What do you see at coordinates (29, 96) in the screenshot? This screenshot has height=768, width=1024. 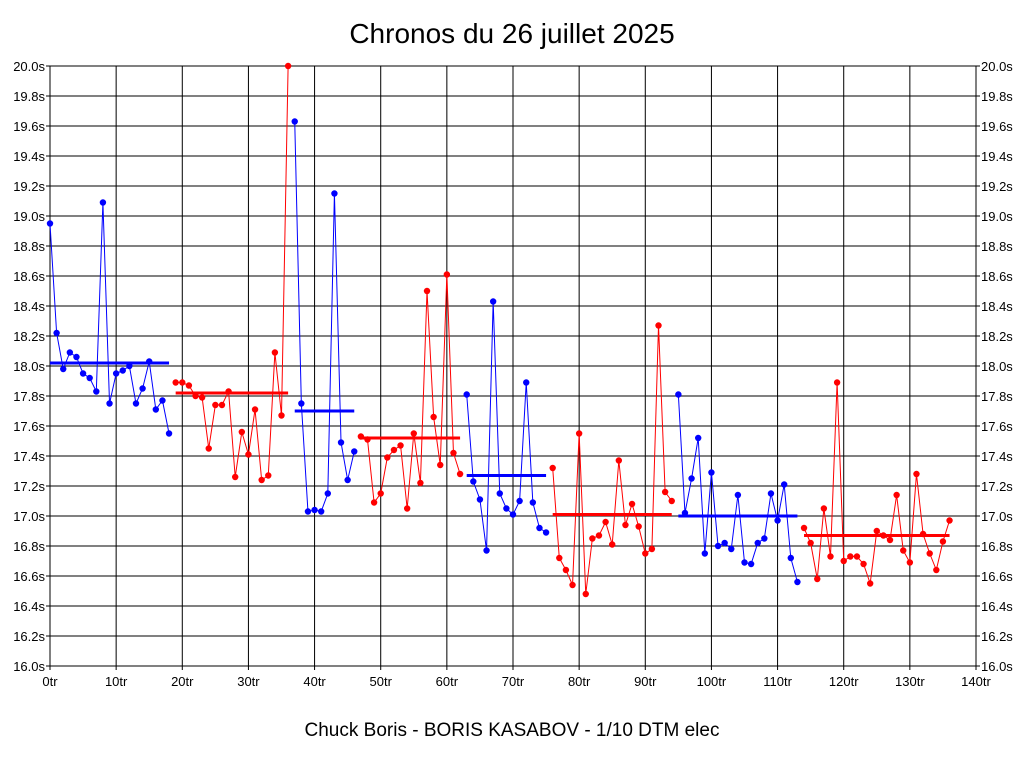 I see `y-tick-label-left: 19.8s` at bounding box center [29, 96].